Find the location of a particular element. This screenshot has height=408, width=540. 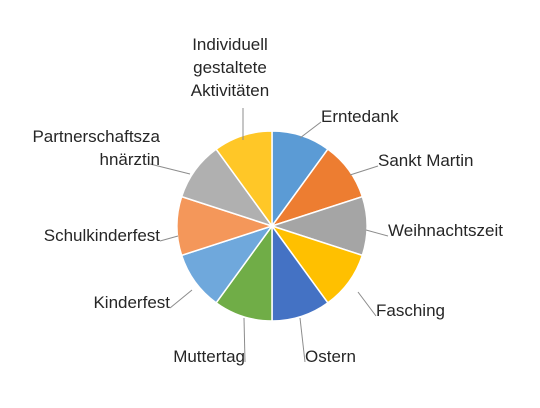

slice-label-line: gestaltete is located at coordinates (230, 67).